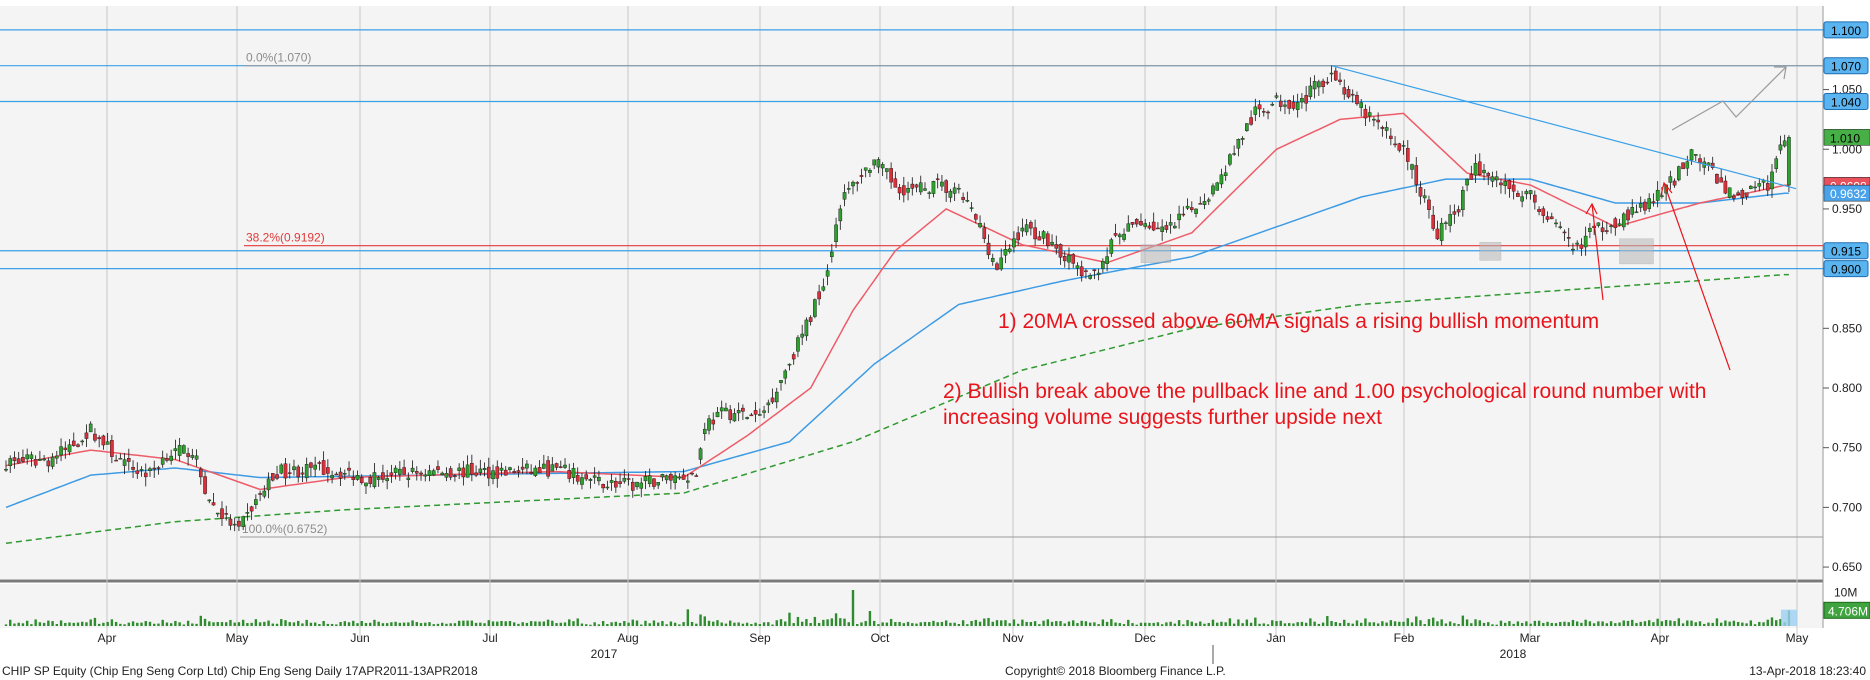 The image size is (1870, 680). I want to click on level-label: 1.070, so click(1846, 67).